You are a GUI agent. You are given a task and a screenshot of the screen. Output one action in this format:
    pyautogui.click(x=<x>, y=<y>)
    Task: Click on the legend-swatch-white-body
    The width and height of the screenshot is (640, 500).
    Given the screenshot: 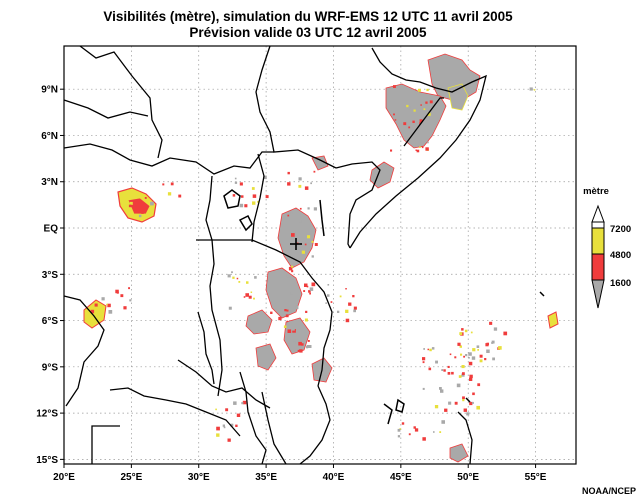 What is the action you would take?
    pyautogui.click(x=598, y=225)
    